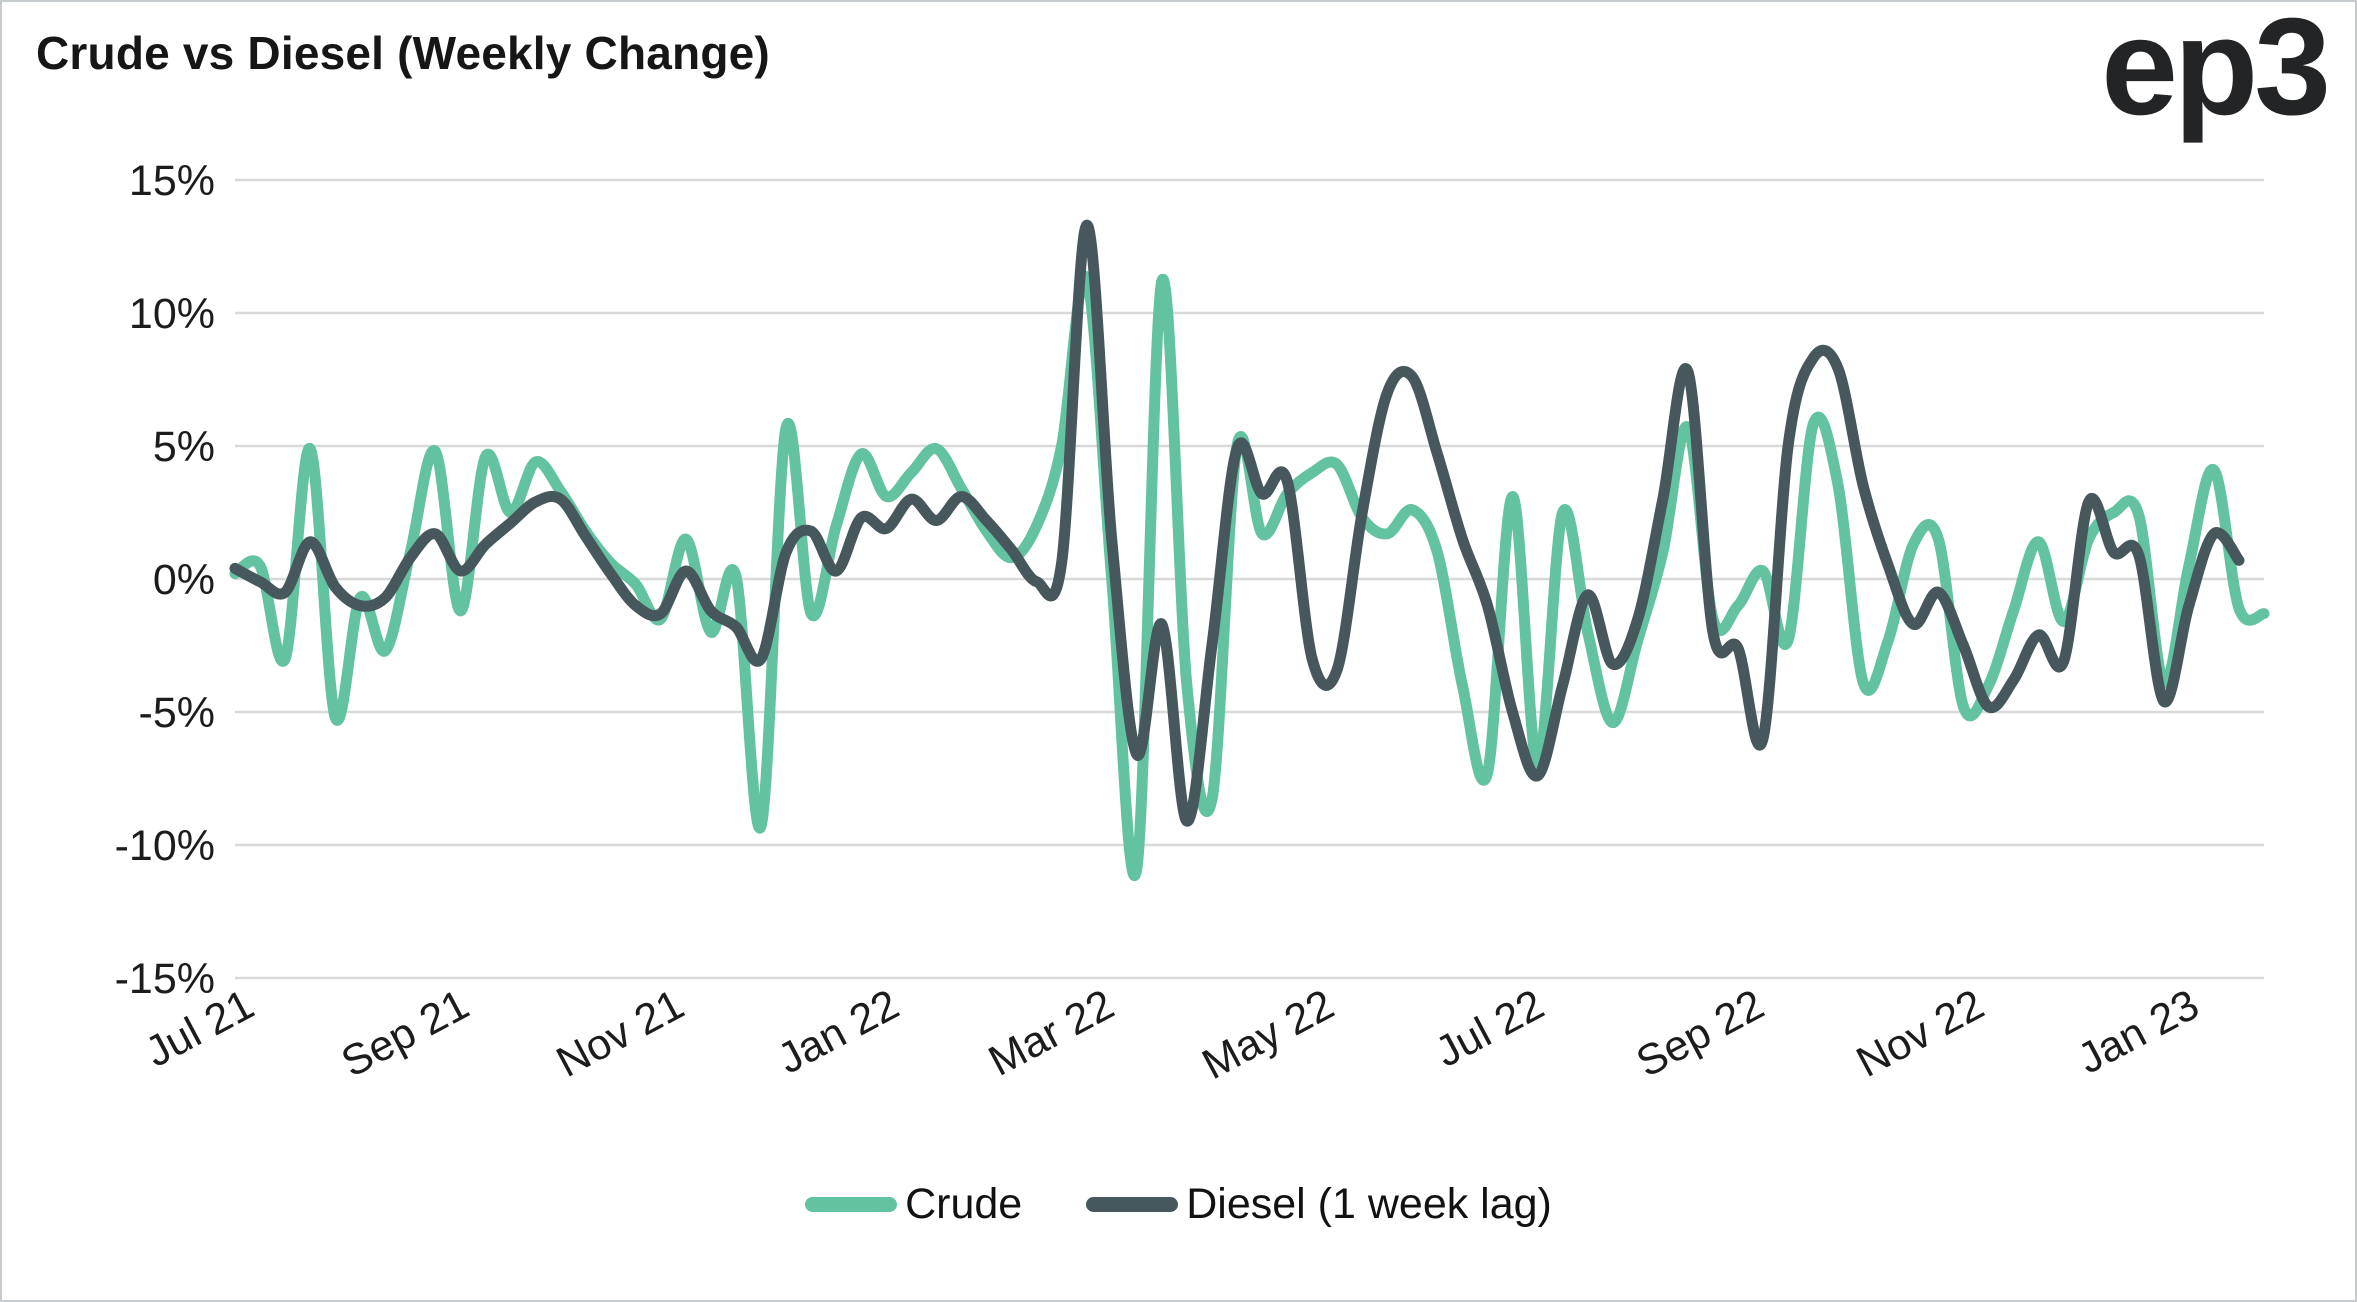  What do you see at coordinates (1920, 1033) in the screenshot?
I see `x-tick-label: Nov 22` at bounding box center [1920, 1033].